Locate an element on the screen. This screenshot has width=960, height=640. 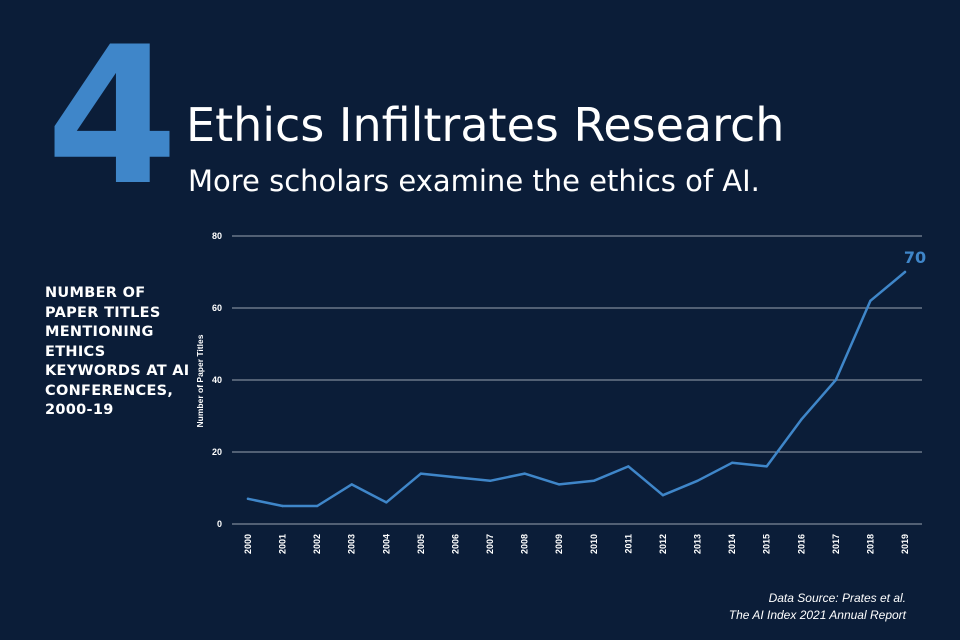
x-tick-label: 2002 is located at coordinates (317, 544).